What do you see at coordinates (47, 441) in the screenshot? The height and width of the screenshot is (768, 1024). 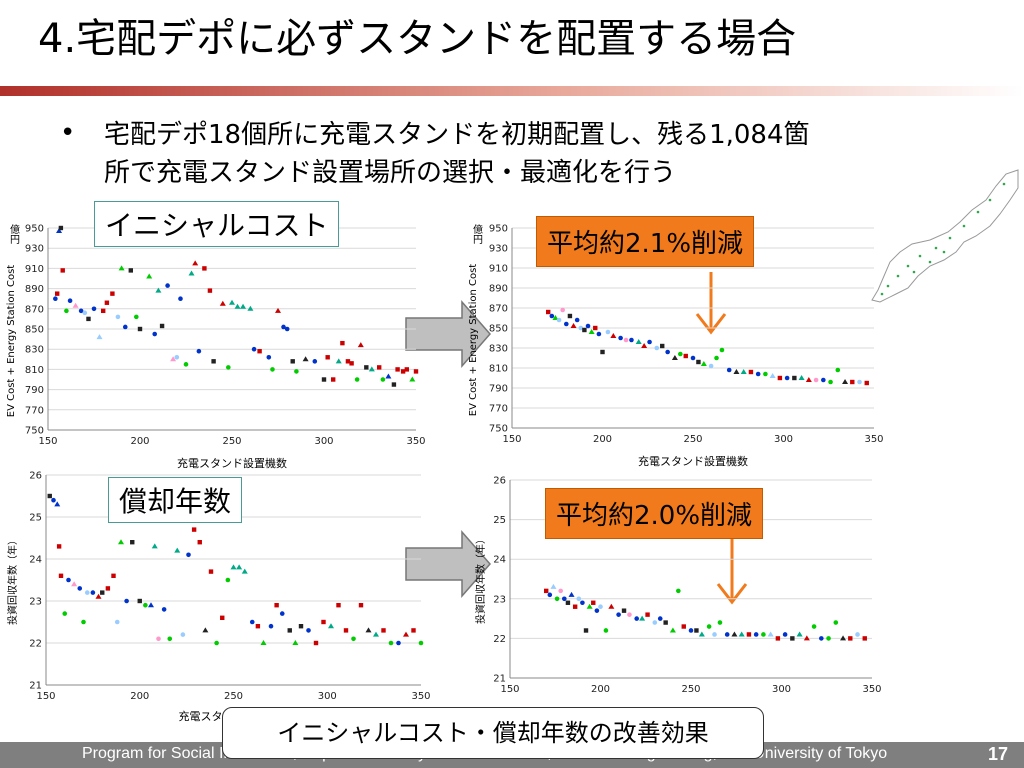 I see `x-tick-label: 150` at bounding box center [47, 441].